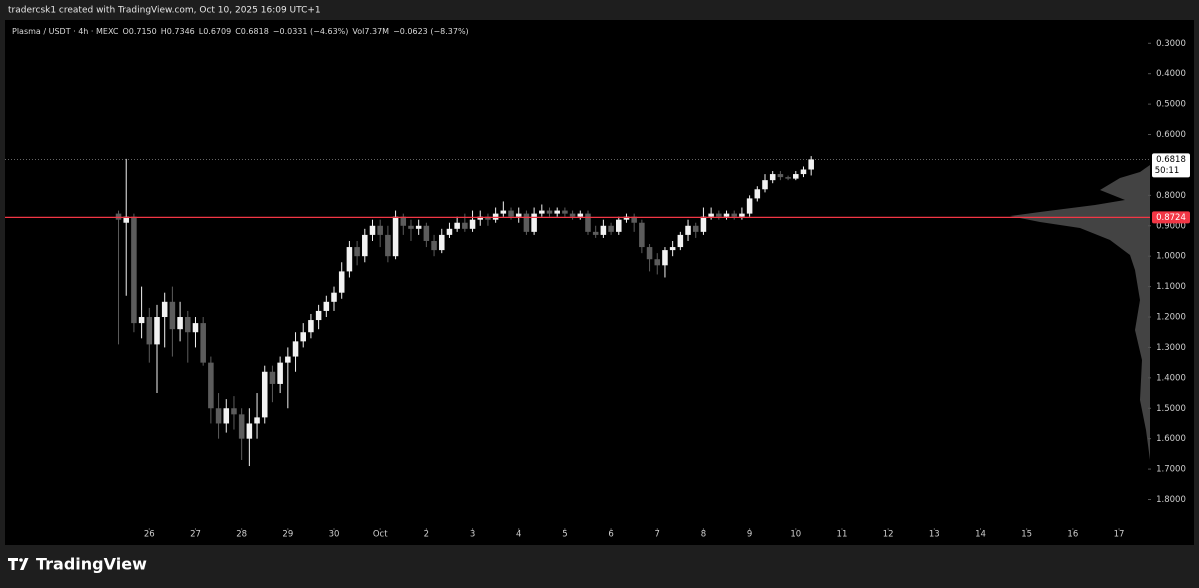 This screenshot has height=588, width=1199. I want to click on footer: TradingView, so click(77, 564).